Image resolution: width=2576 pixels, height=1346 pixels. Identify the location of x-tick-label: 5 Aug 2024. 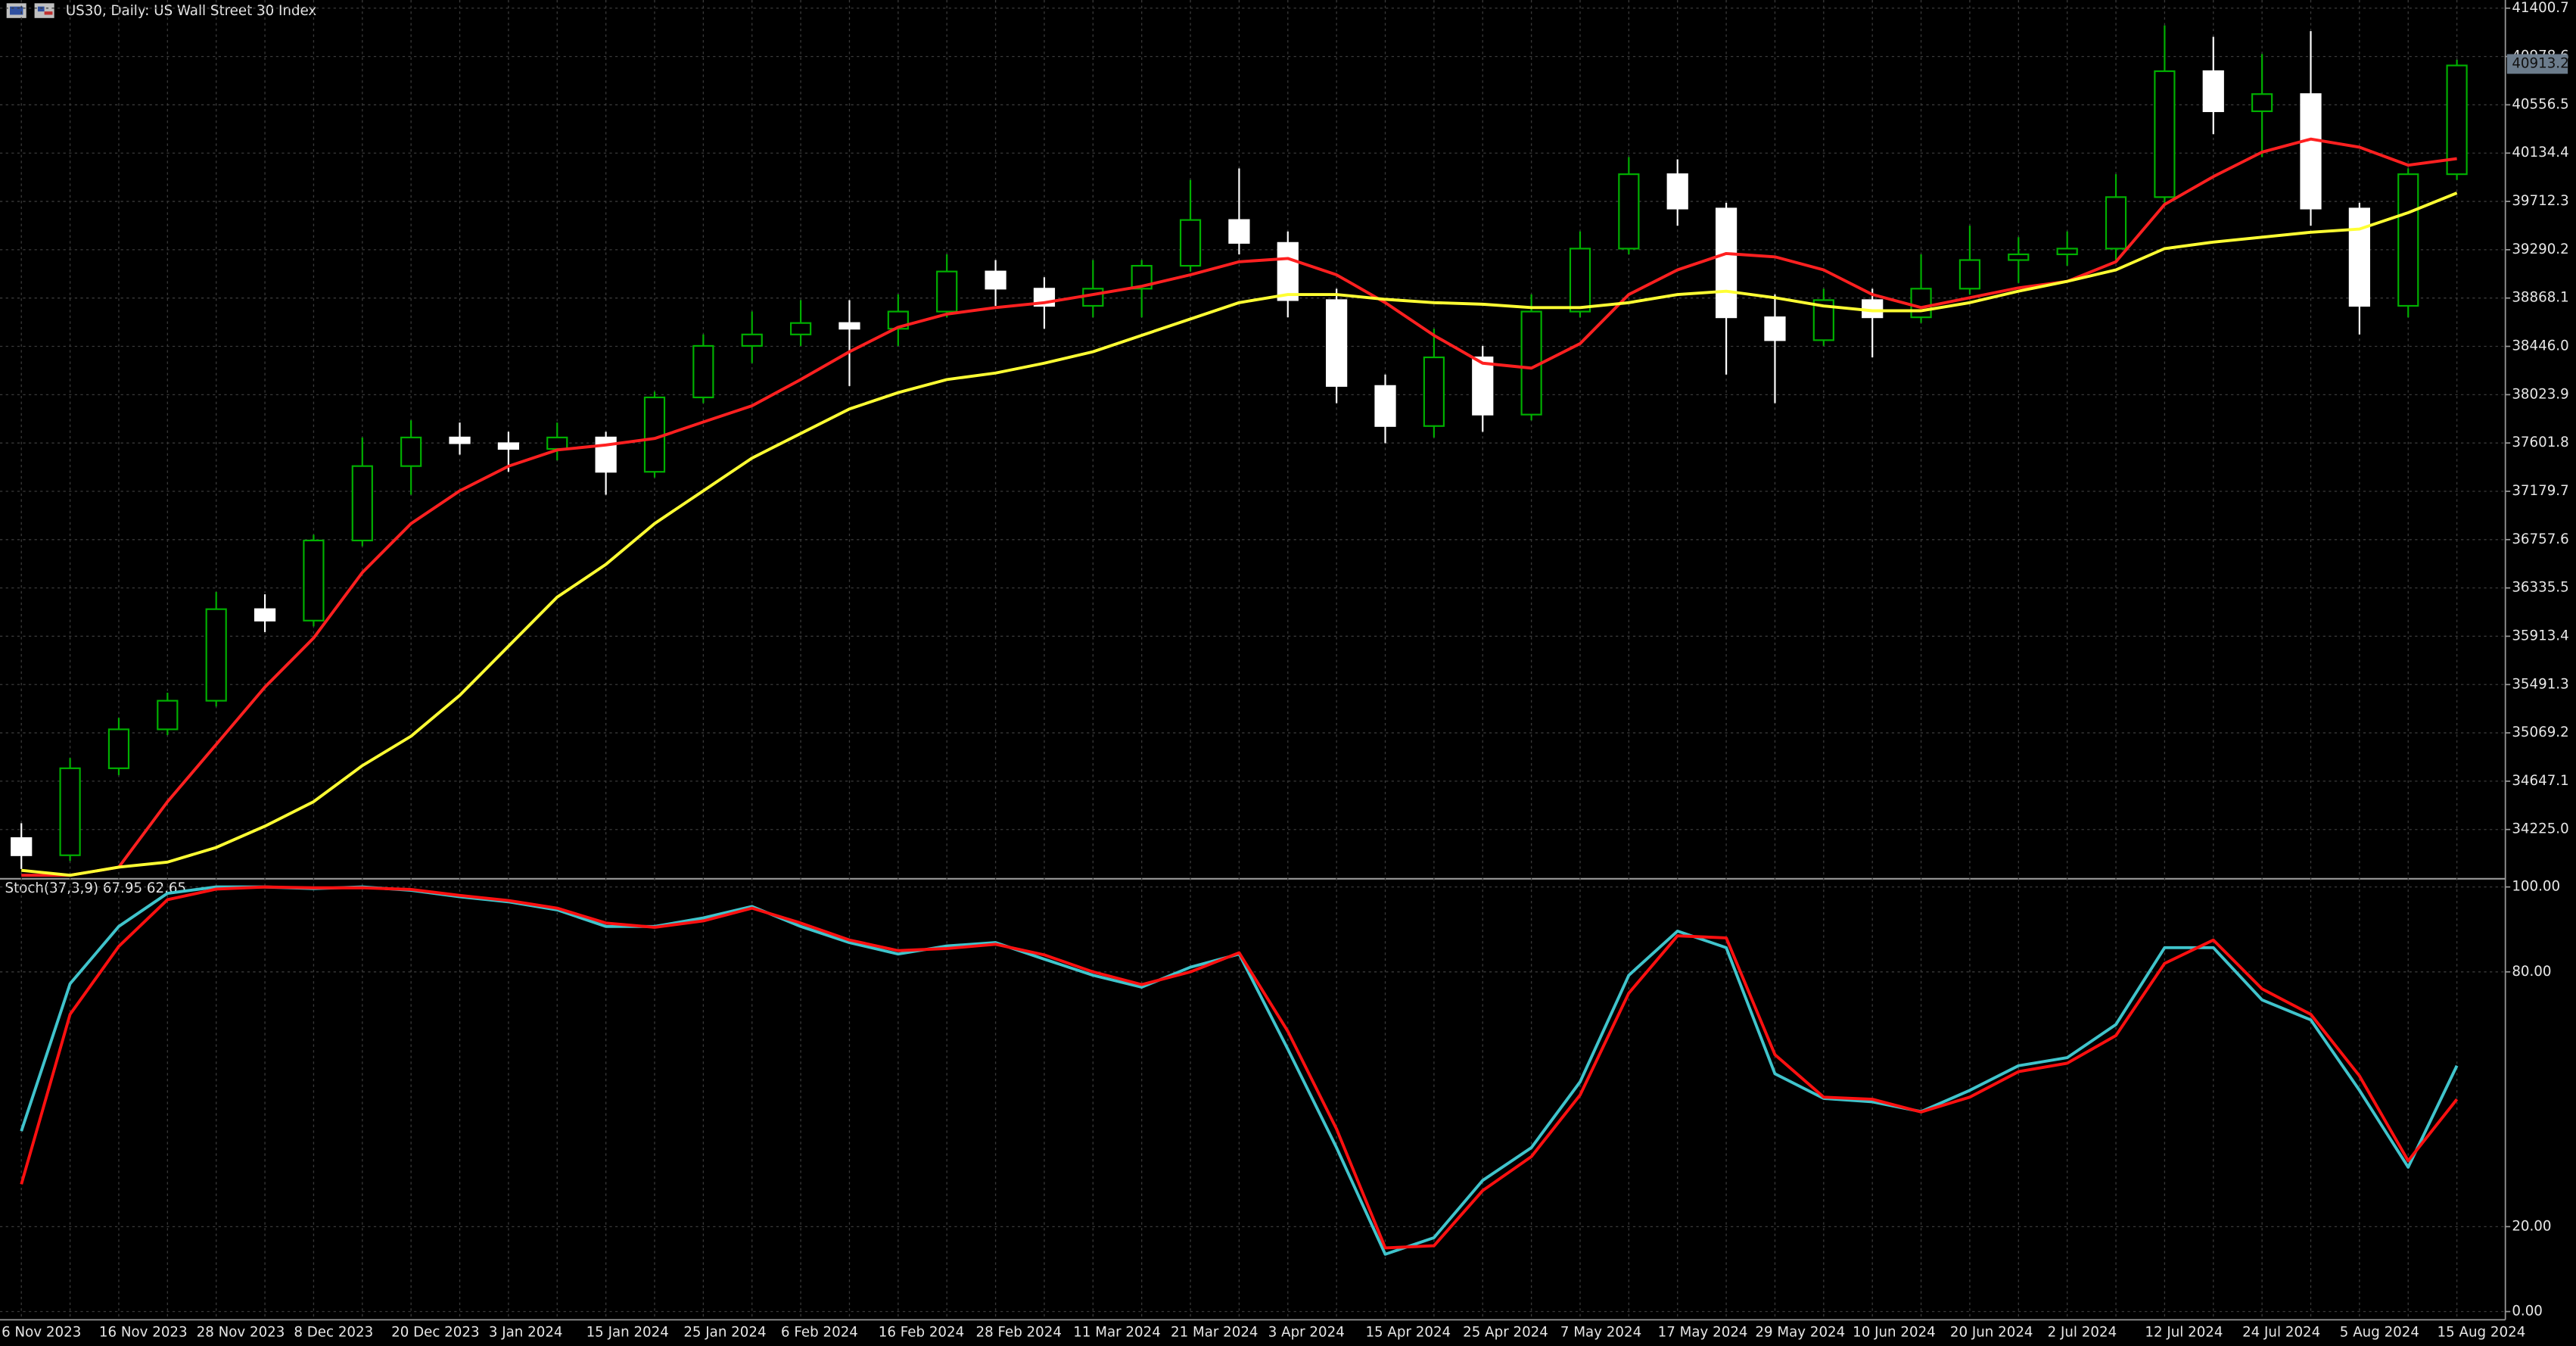
(2379, 1333).